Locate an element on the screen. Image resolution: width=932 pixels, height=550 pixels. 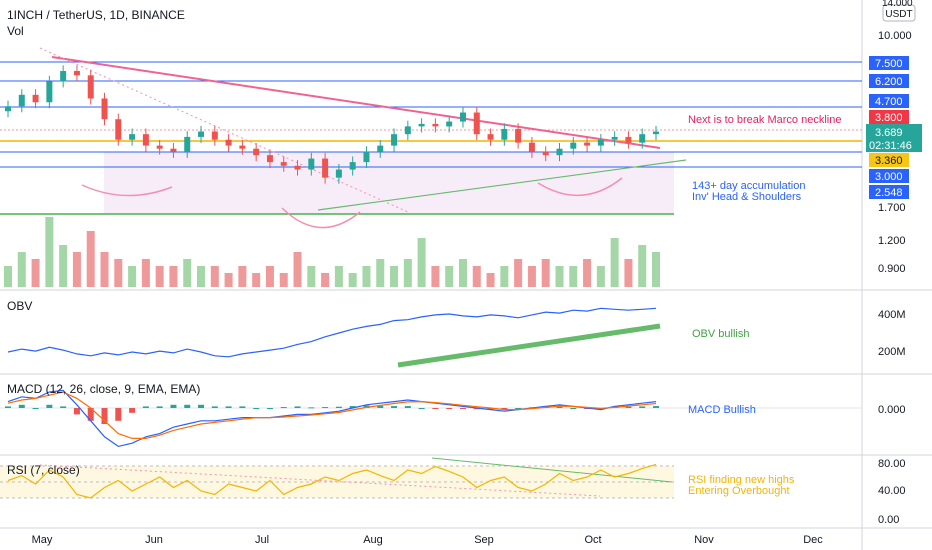
obv-tick-400m: 400M is located at coordinates (892, 315).